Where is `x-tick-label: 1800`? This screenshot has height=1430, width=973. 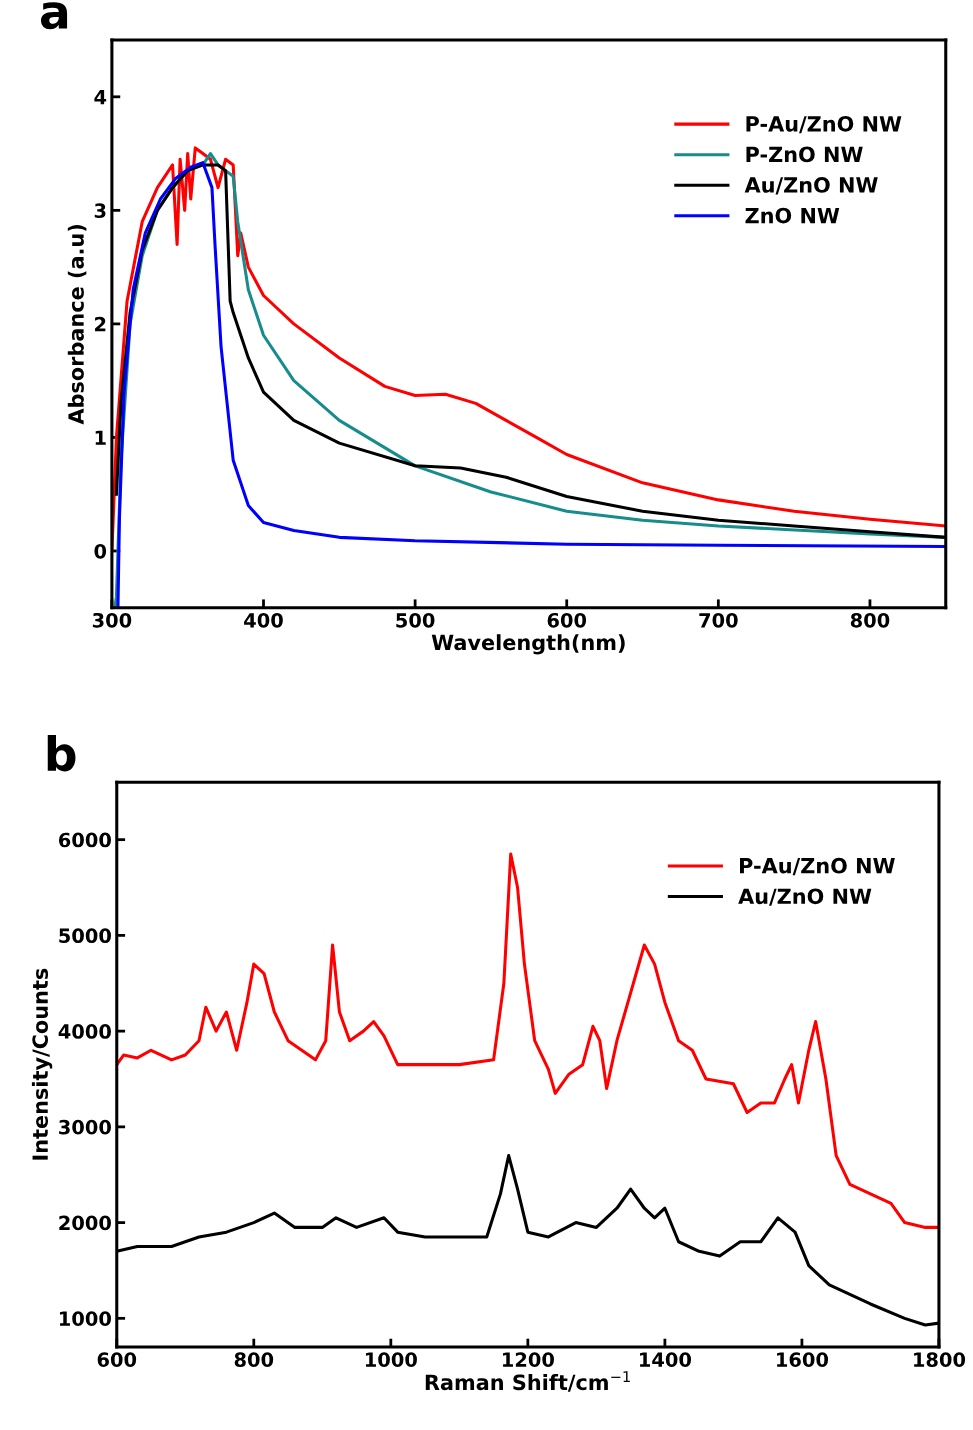 x-tick-label: 1800 is located at coordinates (940, 1359).